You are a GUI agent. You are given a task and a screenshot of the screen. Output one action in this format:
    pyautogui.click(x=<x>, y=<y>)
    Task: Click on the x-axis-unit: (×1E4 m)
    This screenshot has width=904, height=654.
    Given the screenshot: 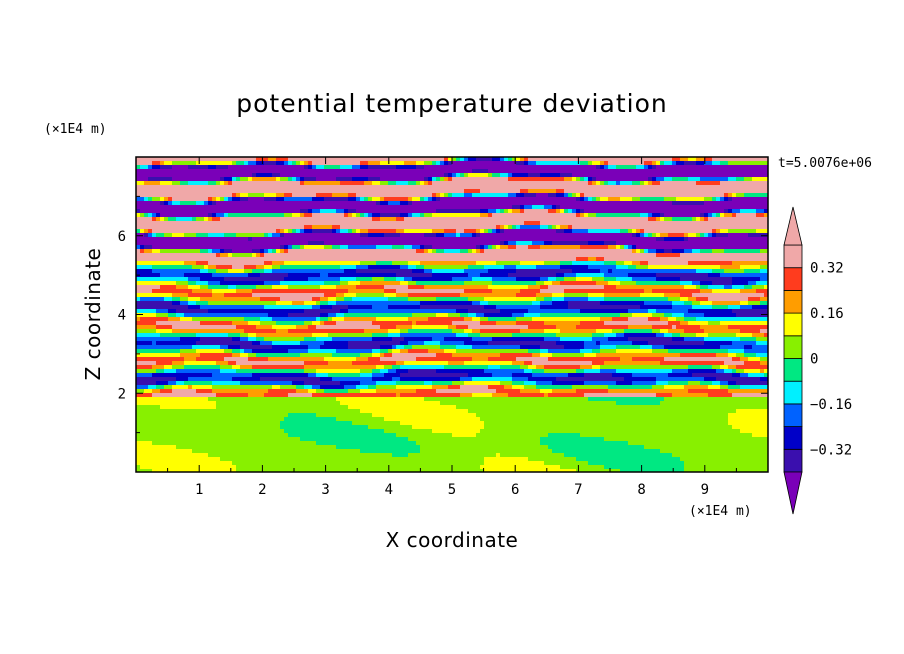 What is the action you would take?
    pyautogui.click(x=720, y=511)
    